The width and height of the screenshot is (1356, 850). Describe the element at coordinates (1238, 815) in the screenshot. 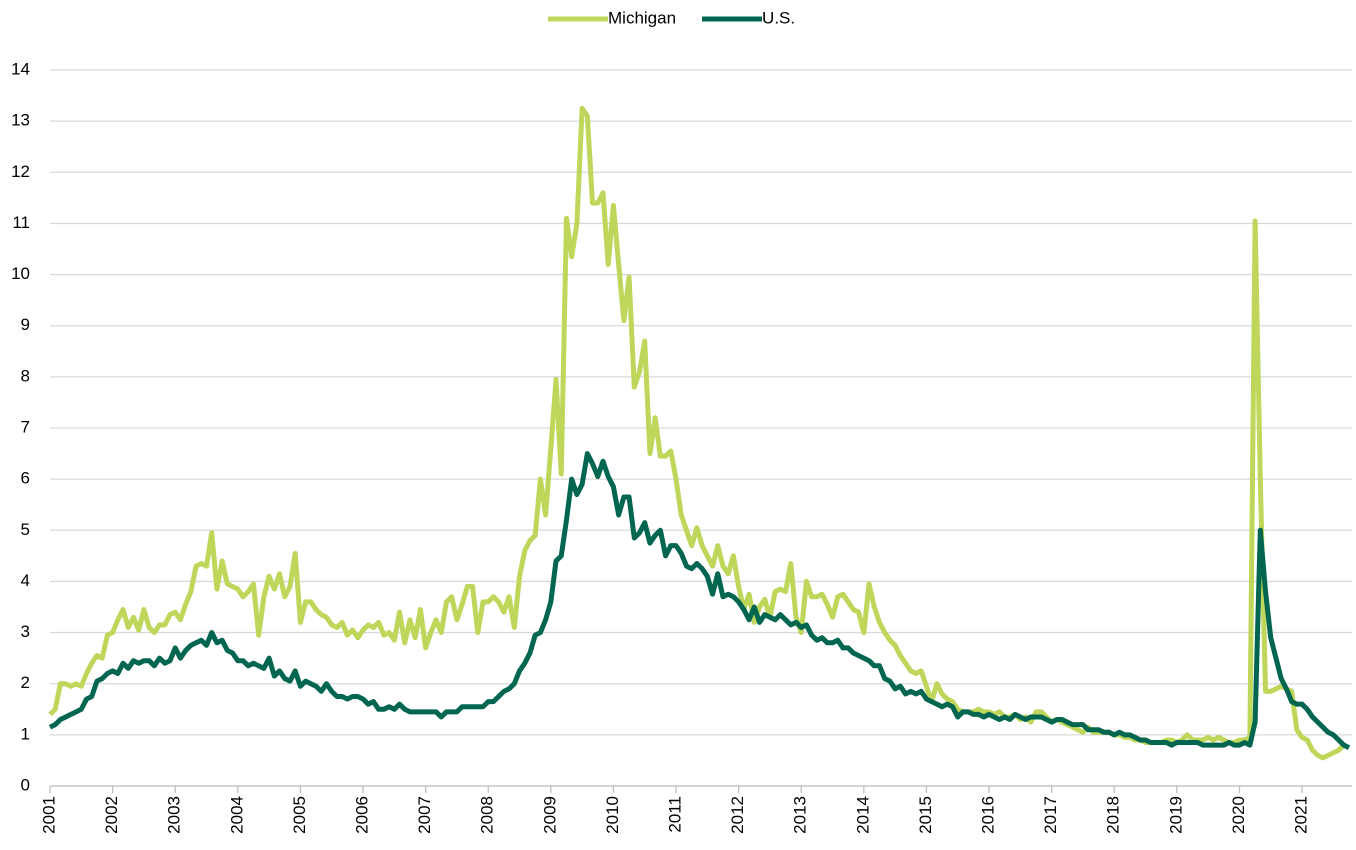

I see `x-tick-label: 2020` at that location.